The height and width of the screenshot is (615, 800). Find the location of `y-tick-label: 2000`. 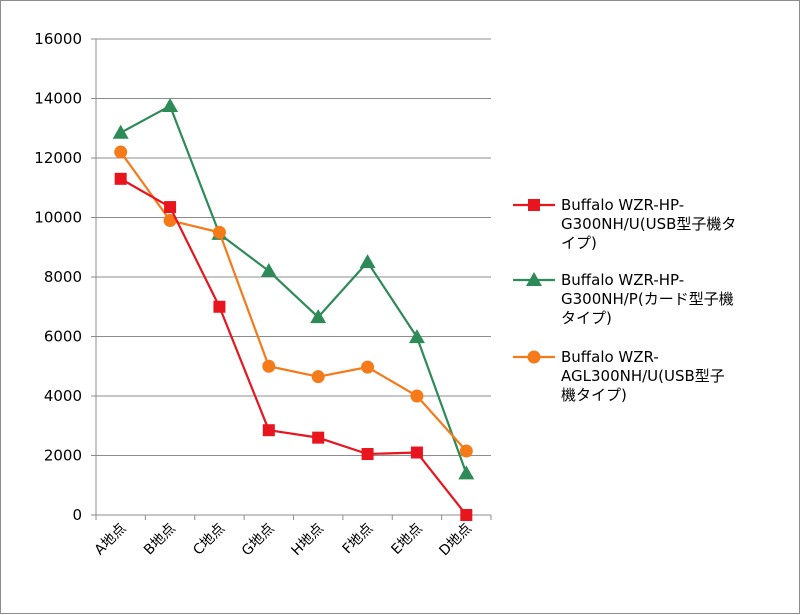

y-tick-label: 2000 is located at coordinates (63, 456).